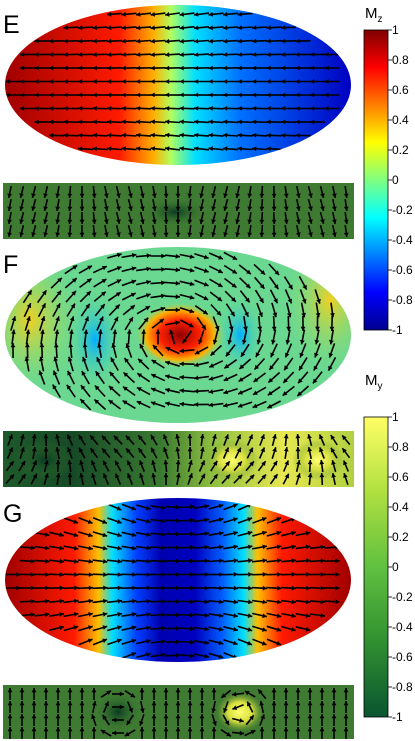  I want to click on colorbar-tick-label: 0.2, so click(400, 150).